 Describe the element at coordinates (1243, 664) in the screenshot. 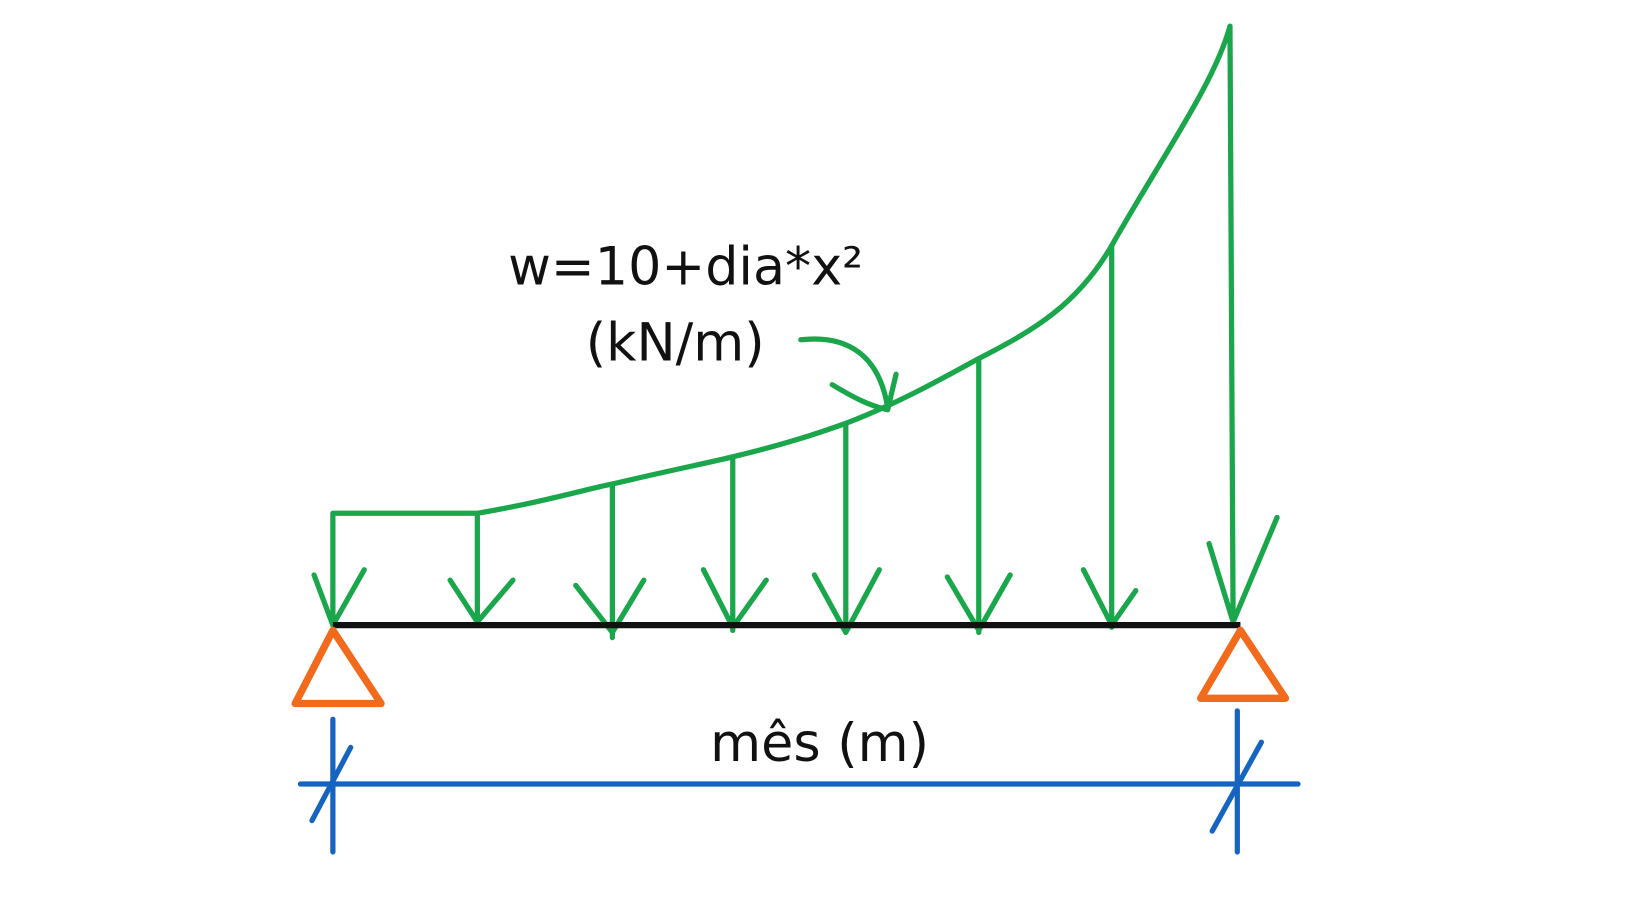

I see `right-support` at that location.